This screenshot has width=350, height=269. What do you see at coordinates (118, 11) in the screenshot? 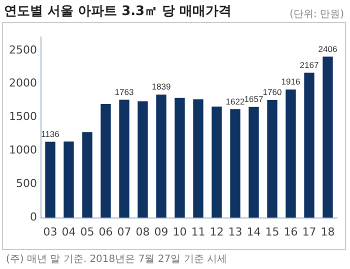
I see `chart-title: 연도별 서울 아파트 3.3㎡ 당 매매가격` at bounding box center [118, 11].